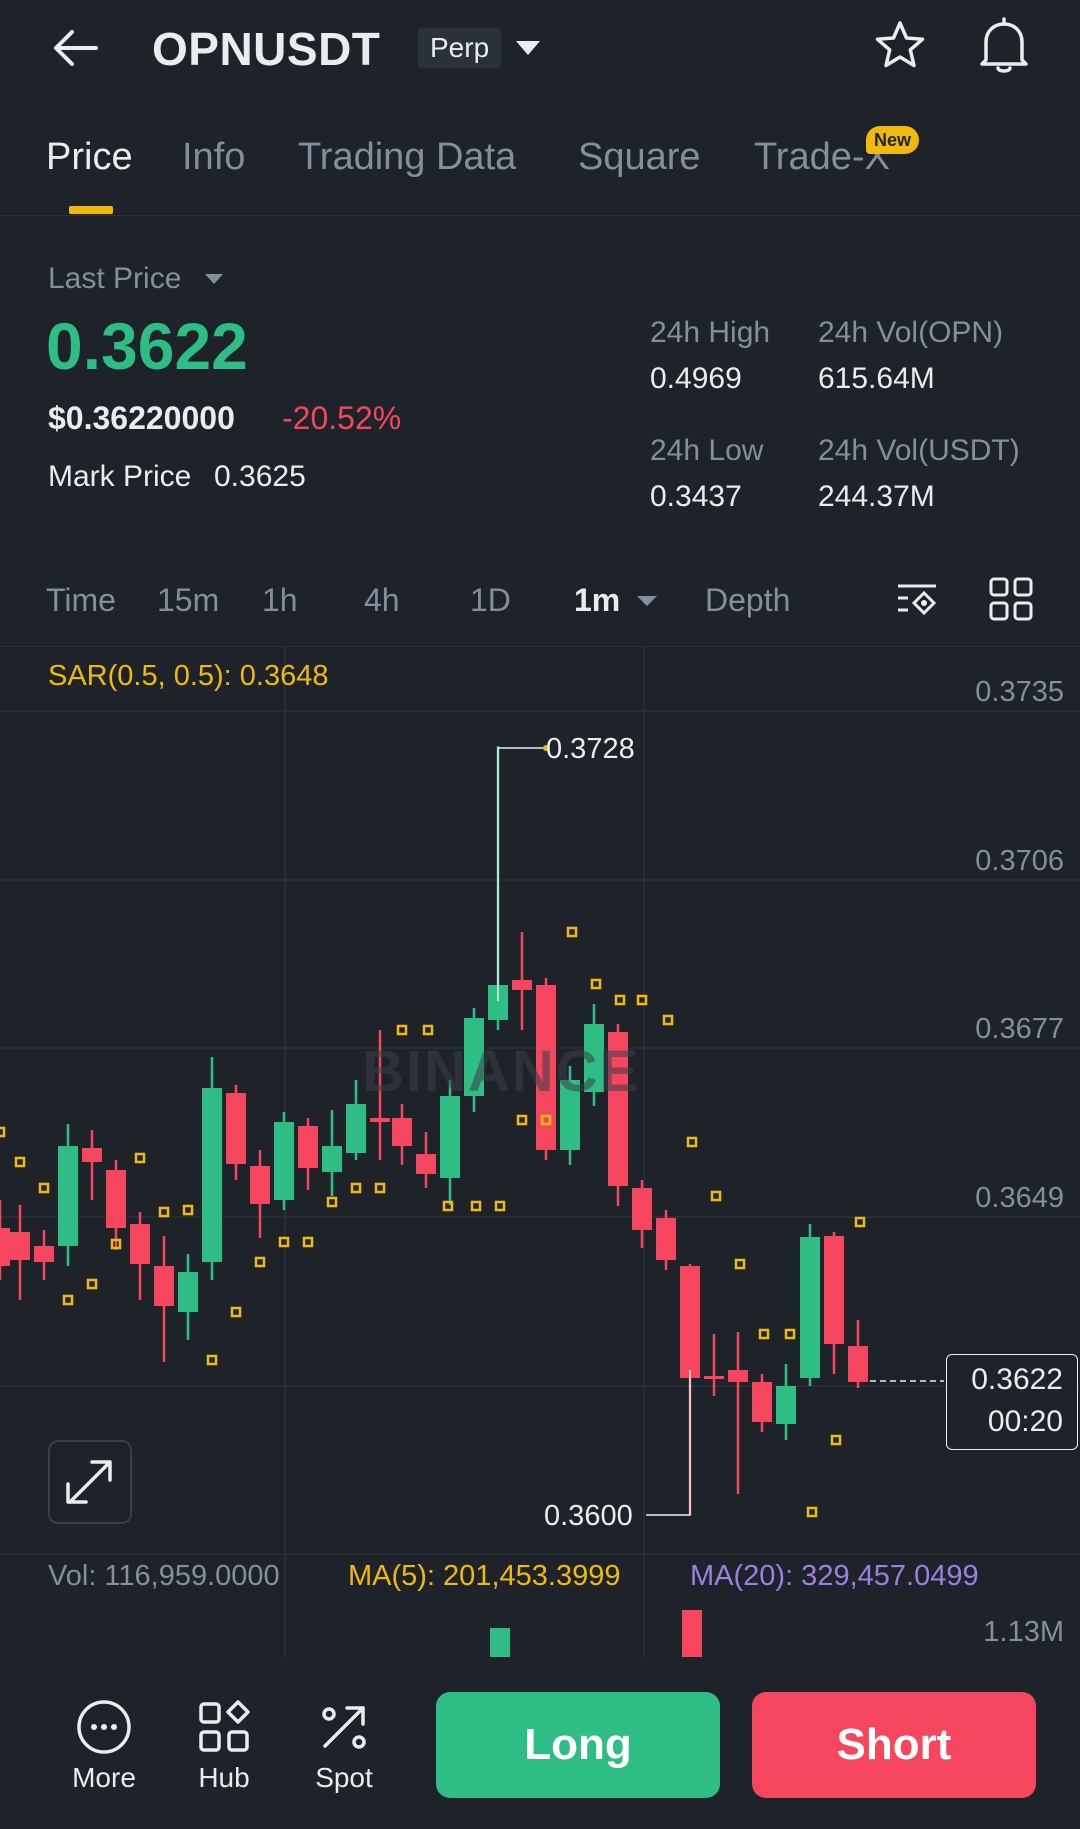 The image size is (1080, 1829). Describe the element at coordinates (639, 157) in the screenshot. I see `tab-square: Square` at that location.